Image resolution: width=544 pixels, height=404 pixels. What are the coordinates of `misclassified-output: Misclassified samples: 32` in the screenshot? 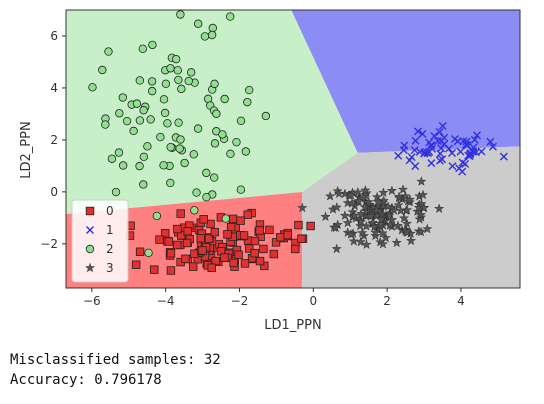 It's located at (115, 360).